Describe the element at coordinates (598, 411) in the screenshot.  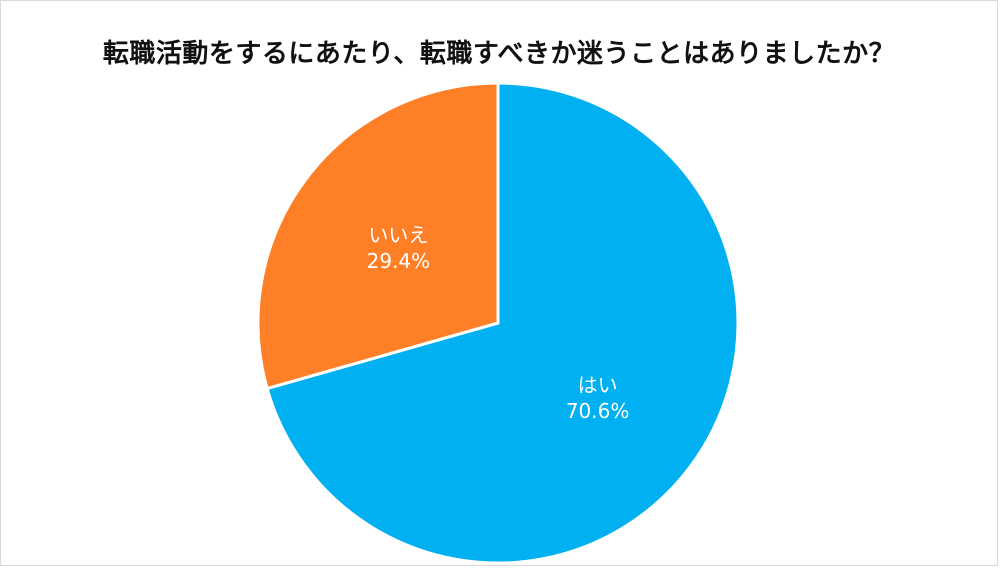
I see `slice-value-yes: 70.6%` at that location.